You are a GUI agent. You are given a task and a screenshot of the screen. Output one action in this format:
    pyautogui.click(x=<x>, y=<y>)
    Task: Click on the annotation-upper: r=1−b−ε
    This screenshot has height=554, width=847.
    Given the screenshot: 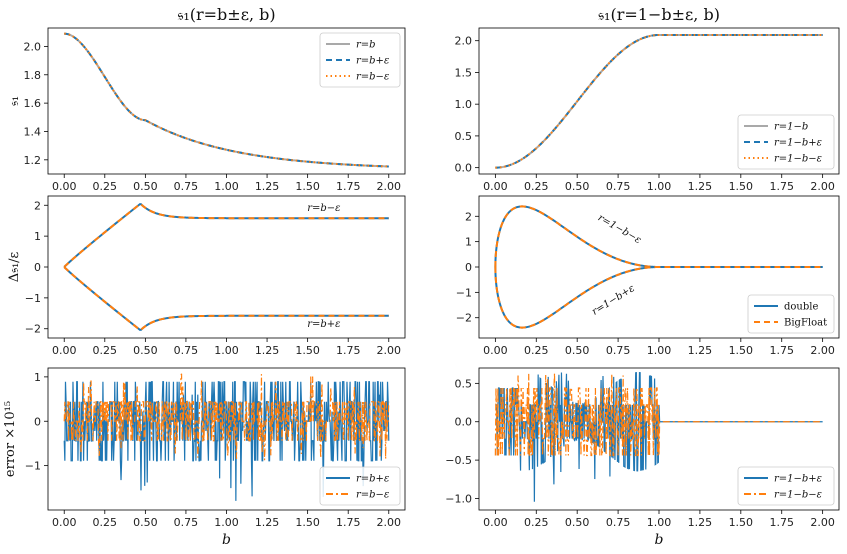 What is the action you would take?
    pyautogui.click(x=619, y=230)
    